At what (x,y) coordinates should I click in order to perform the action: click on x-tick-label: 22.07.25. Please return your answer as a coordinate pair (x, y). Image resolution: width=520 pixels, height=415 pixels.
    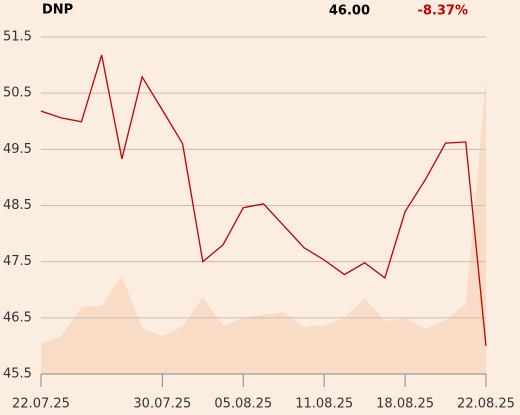
    Looking at the image, I should click on (41, 404).